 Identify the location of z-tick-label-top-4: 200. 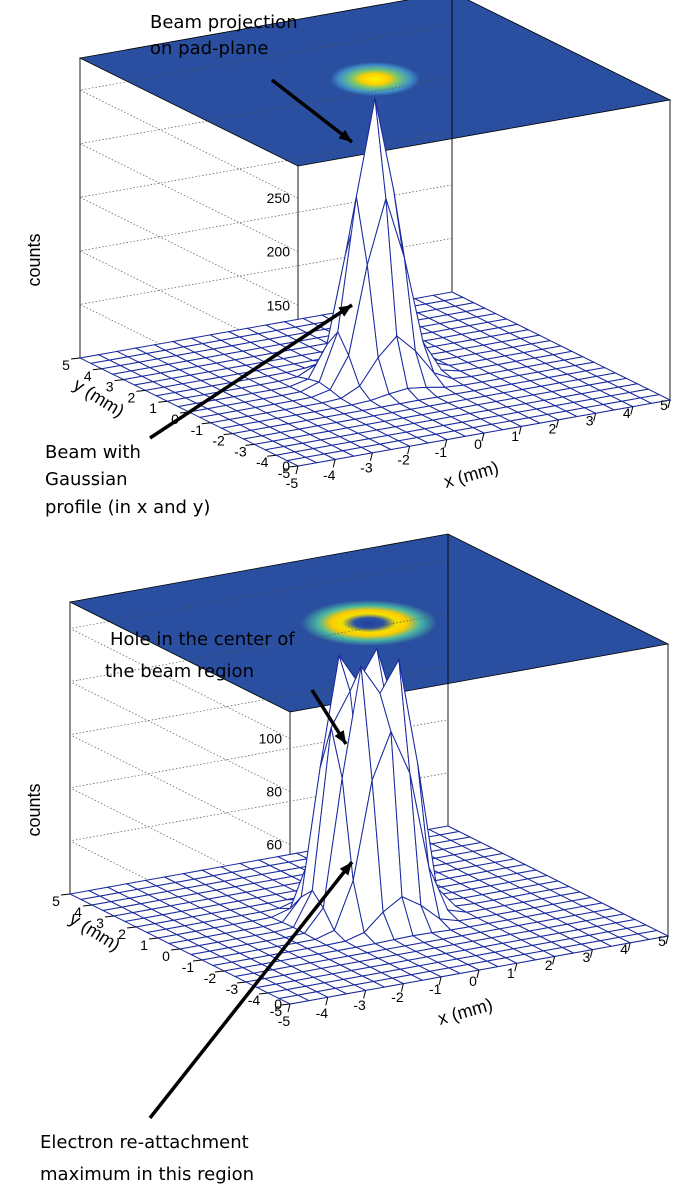
(279, 252).